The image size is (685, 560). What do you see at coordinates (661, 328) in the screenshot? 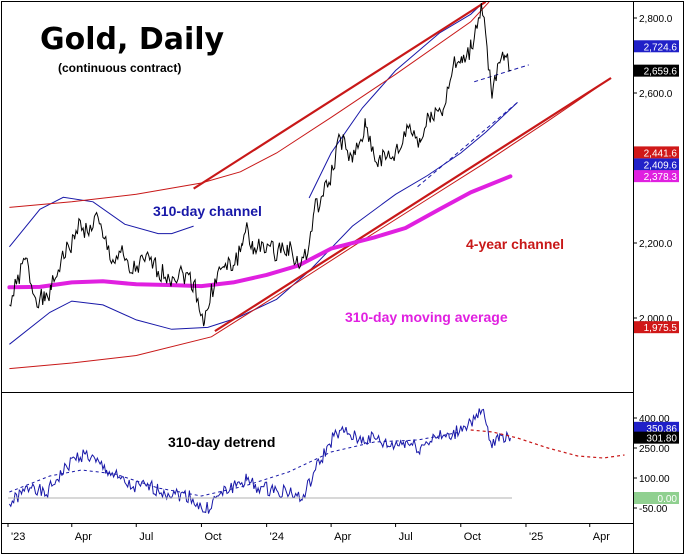
I see `price-value-text: 1,975.5` at bounding box center [661, 328].